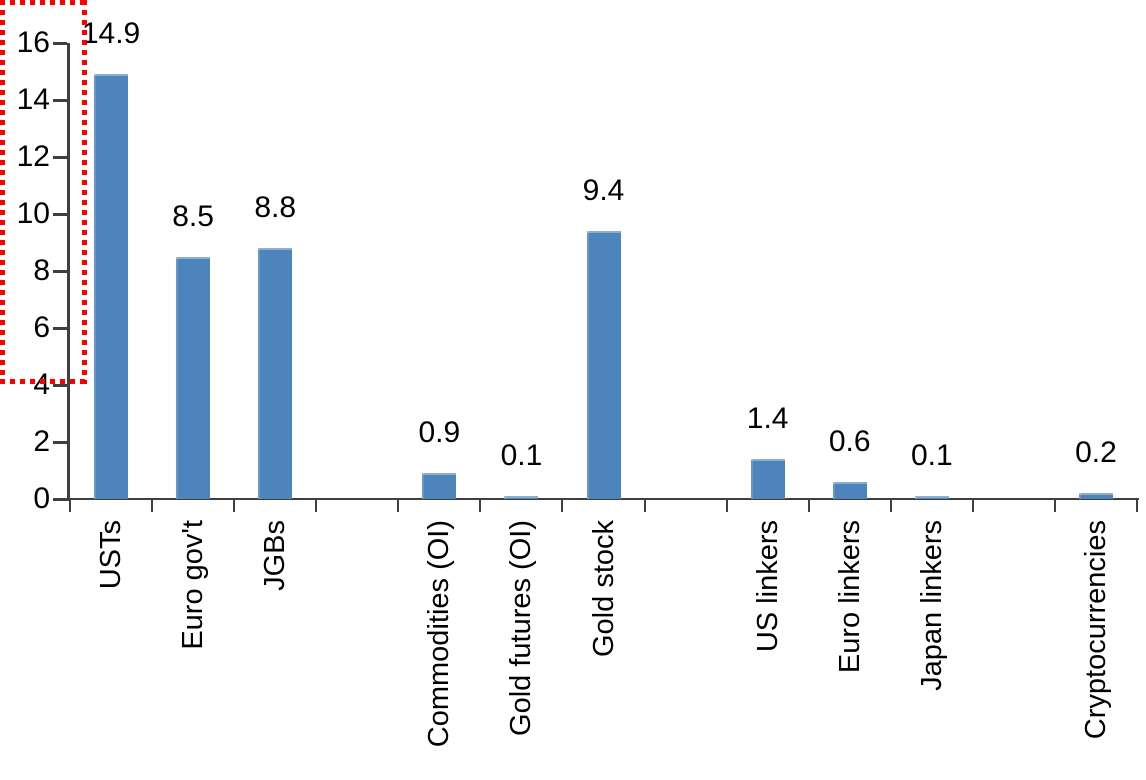 The width and height of the screenshot is (1146, 780). Describe the element at coordinates (41, 327) in the screenshot. I see `y-tick-label: 6` at that location.